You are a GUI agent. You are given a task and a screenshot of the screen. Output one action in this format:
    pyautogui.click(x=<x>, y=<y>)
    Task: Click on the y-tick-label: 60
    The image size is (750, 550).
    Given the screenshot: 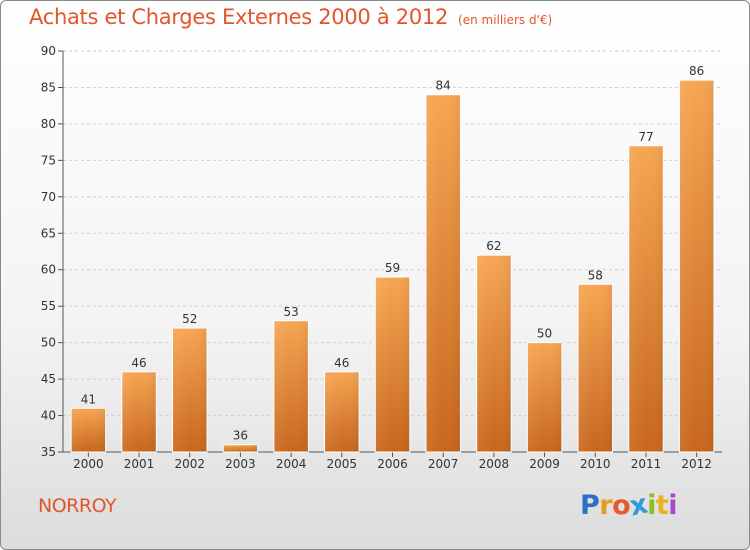 What is the action you would take?
    pyautogui.click(x=48, y=270)
    